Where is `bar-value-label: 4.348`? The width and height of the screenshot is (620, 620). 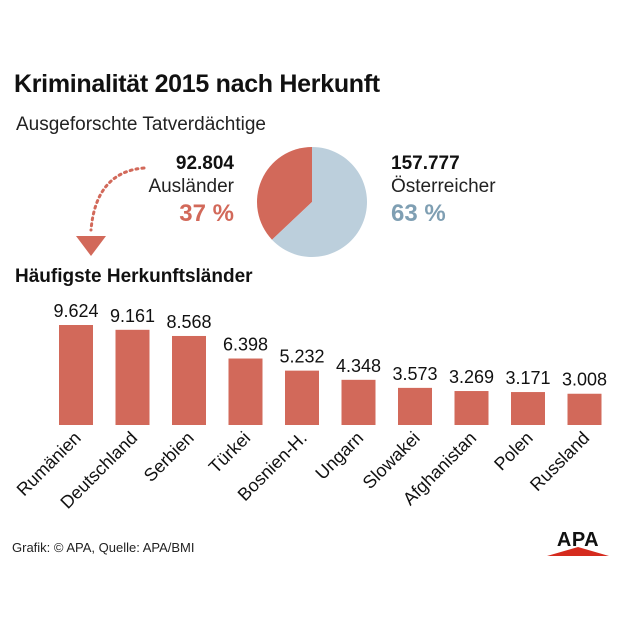 bar-value-label: 4.348 is located at coordinates (358, 366).